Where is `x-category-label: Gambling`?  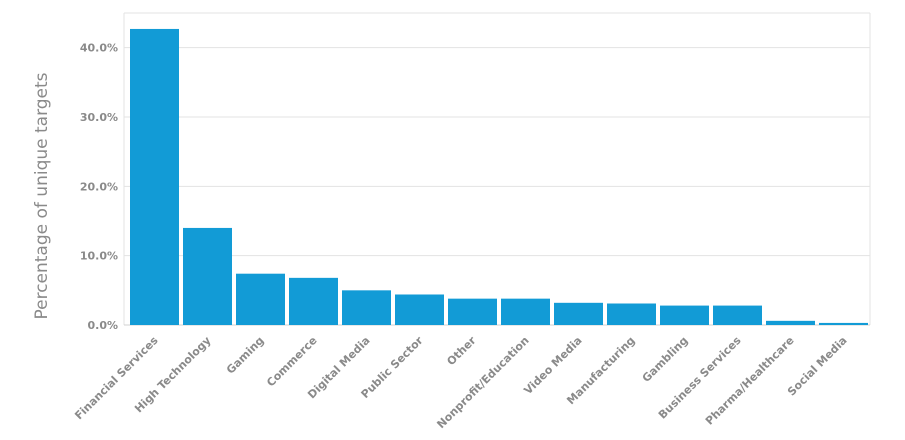
x-category-label: Gambling is located at coordinates (665, 359).